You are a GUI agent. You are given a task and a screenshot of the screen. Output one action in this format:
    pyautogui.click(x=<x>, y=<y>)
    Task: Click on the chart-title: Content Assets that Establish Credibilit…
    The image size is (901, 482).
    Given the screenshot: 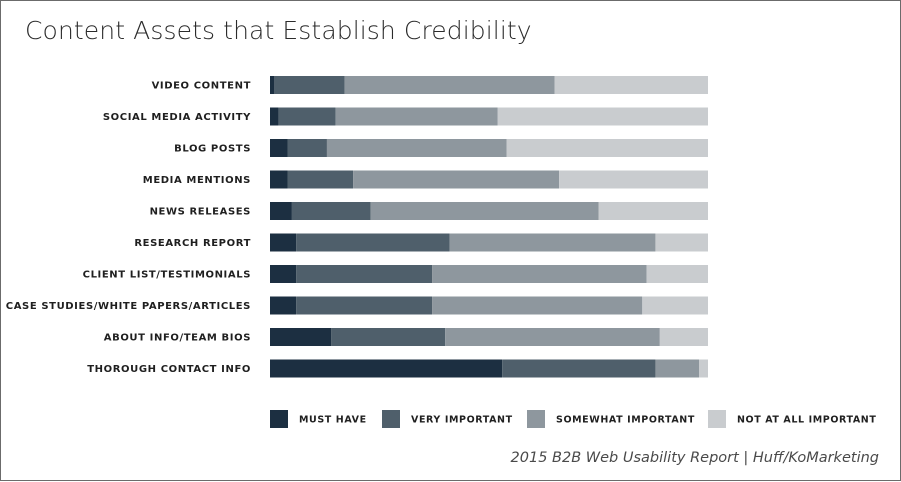 What is the action you would take?
    pyautogui.click(x=278, y=30)
    